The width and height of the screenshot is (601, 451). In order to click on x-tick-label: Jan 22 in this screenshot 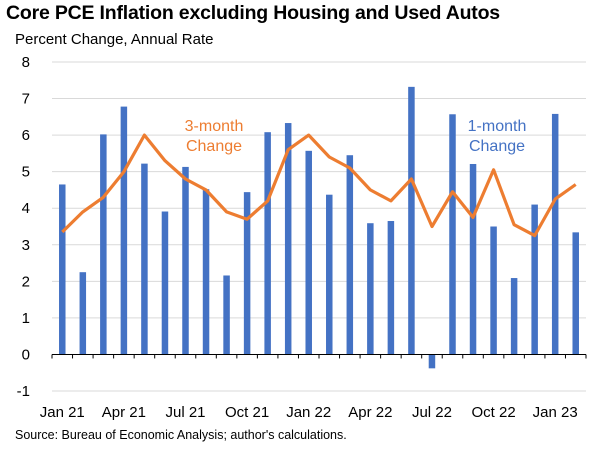, I will do `click(308, 412)`.